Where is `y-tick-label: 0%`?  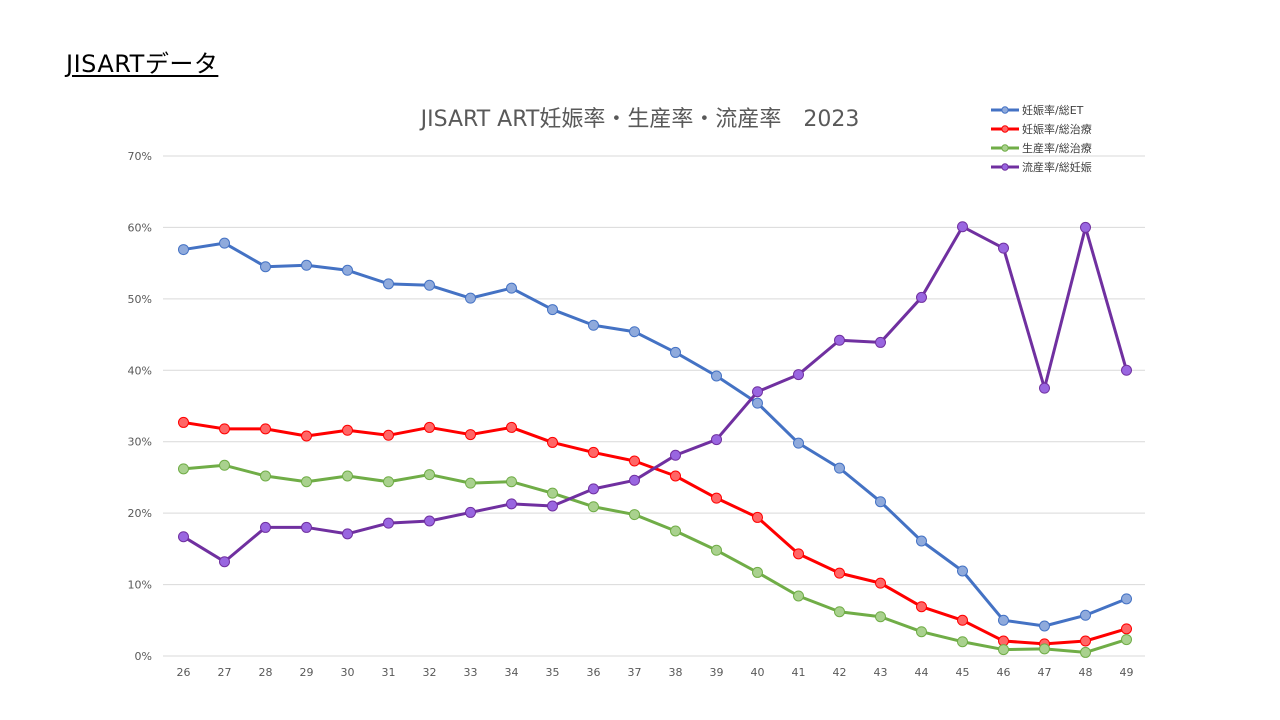
y-tick-label: 0% is located at coordinates (143, 656).